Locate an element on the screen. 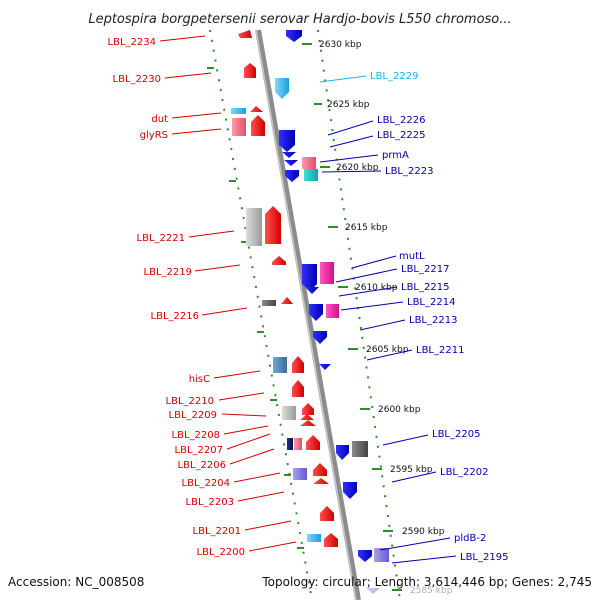 Image resolution: width=600 pixels, height=600 pixels. gene-label: glyRS is located at coordinates (154, 135).